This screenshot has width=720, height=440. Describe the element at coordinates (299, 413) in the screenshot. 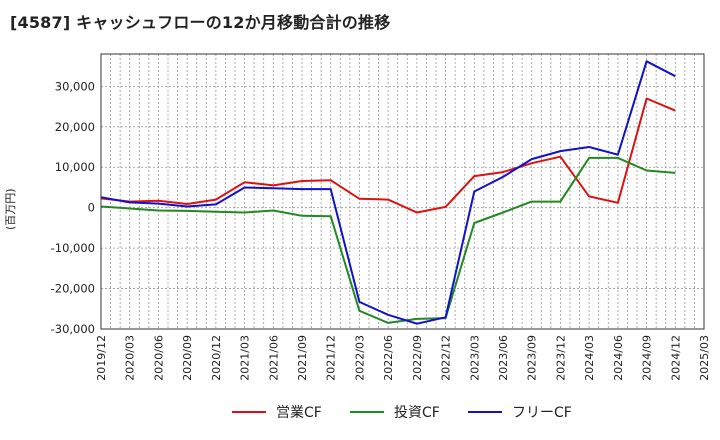

I see `legend-label-operating: 営業CF` at that location.